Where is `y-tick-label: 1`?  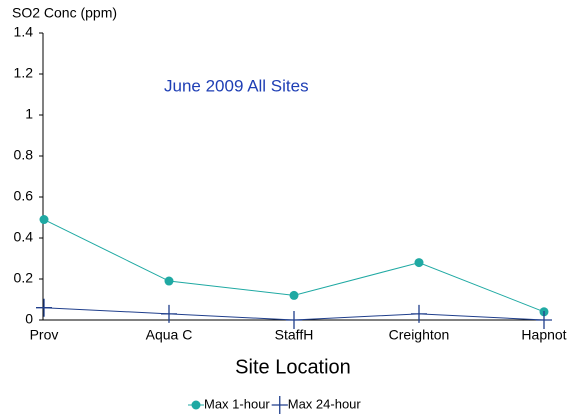 y-tick-label: 1 is located at coordinates (29, 114).